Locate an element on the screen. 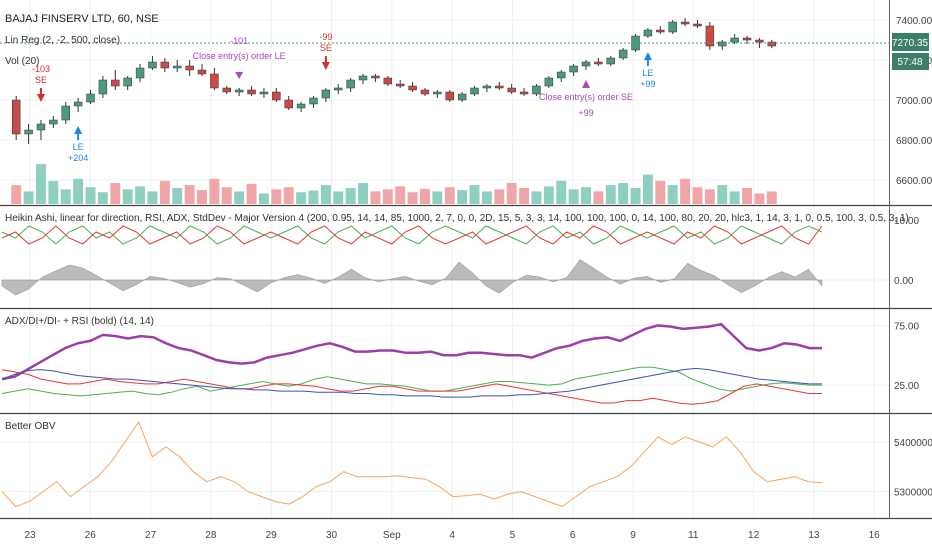 This screenshot has width=932, height=550. better-obv-pane: Better OBV is located at coordinates (412, 464).